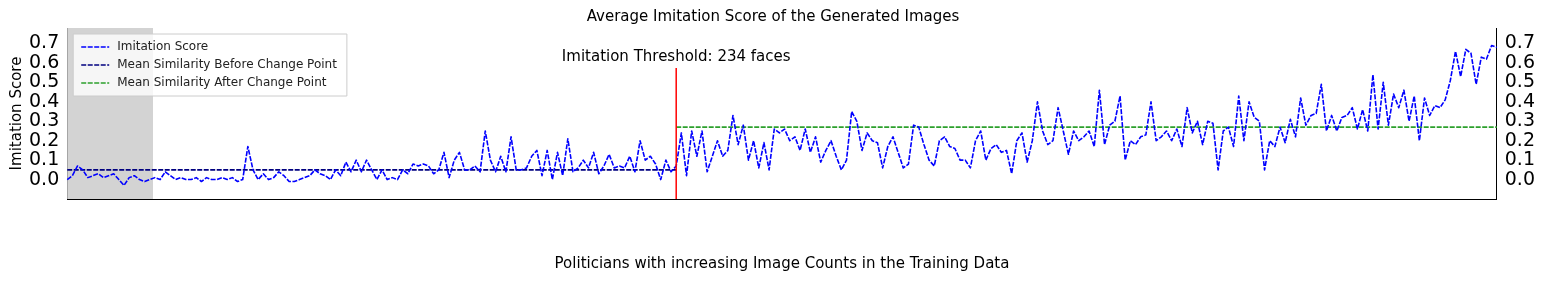 This screenshot has width=1550, height=285. I want to click on x-axis-title: Politicians with increasing Image Counts in the Training Data, so click(782, 262).